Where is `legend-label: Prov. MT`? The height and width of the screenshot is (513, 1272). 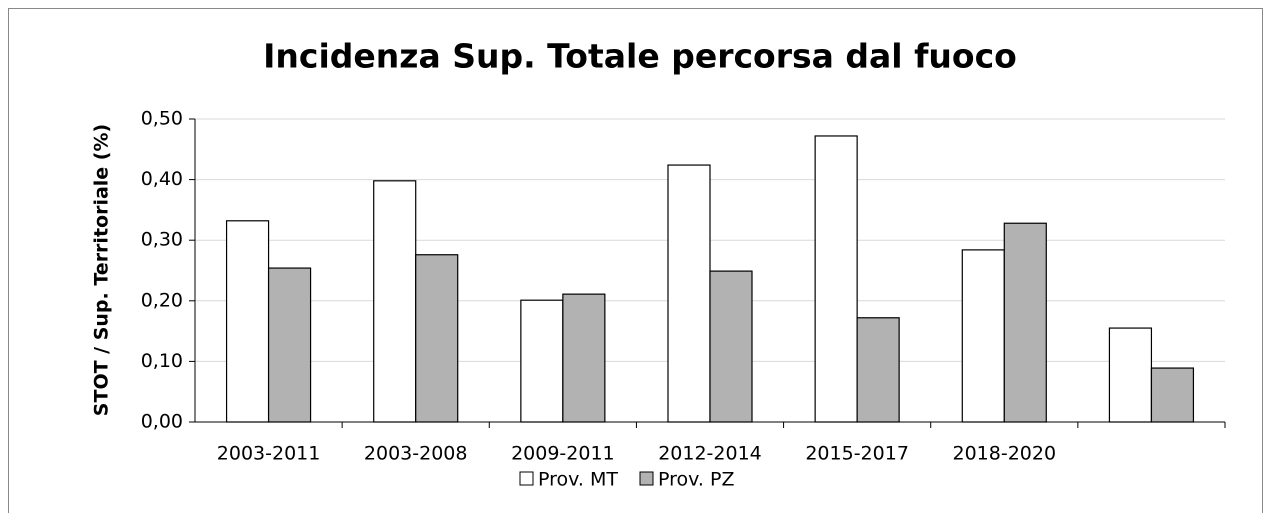 legend-label: Prov. MT is located at coordinates (578, 480).